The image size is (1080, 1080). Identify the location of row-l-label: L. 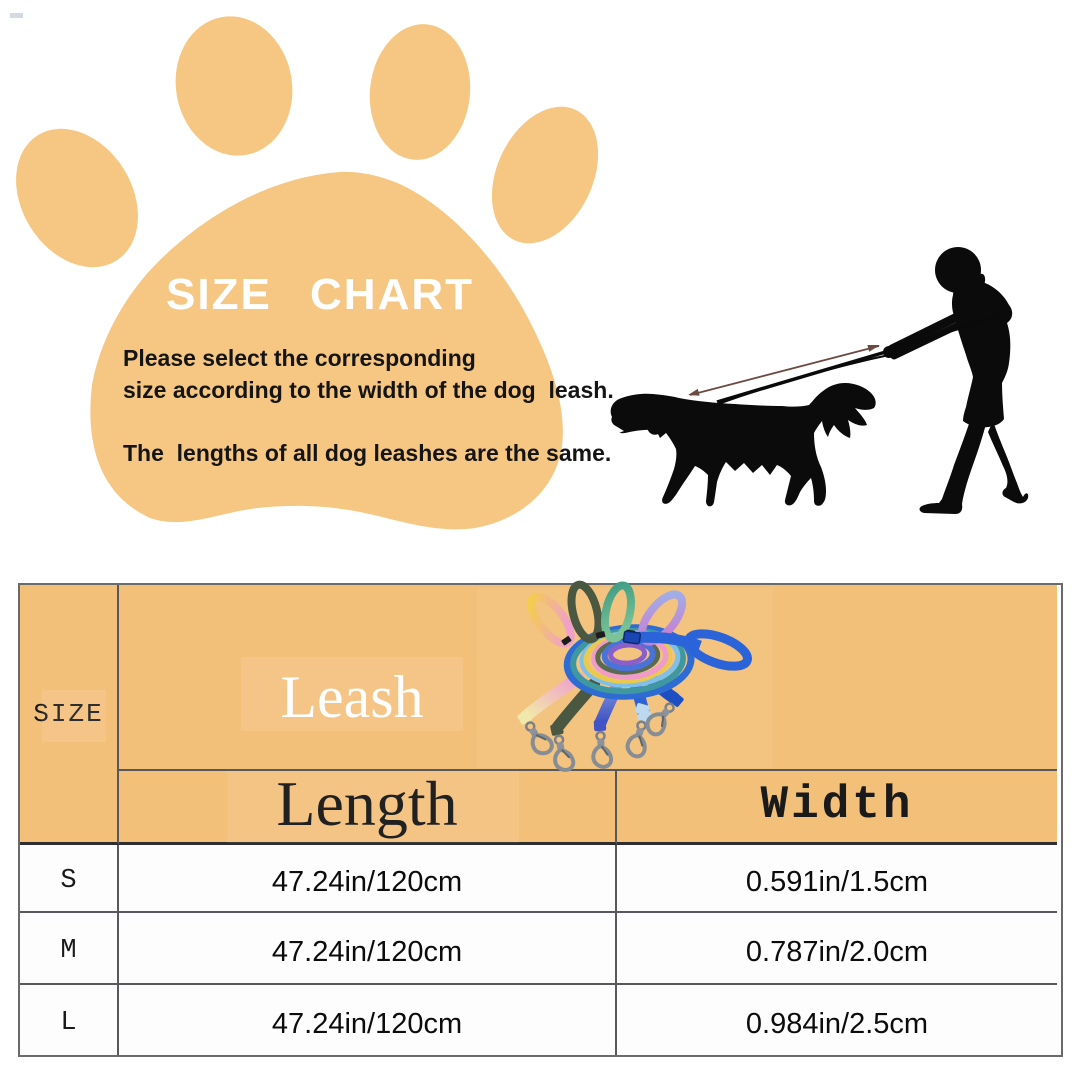
(69, 1020).